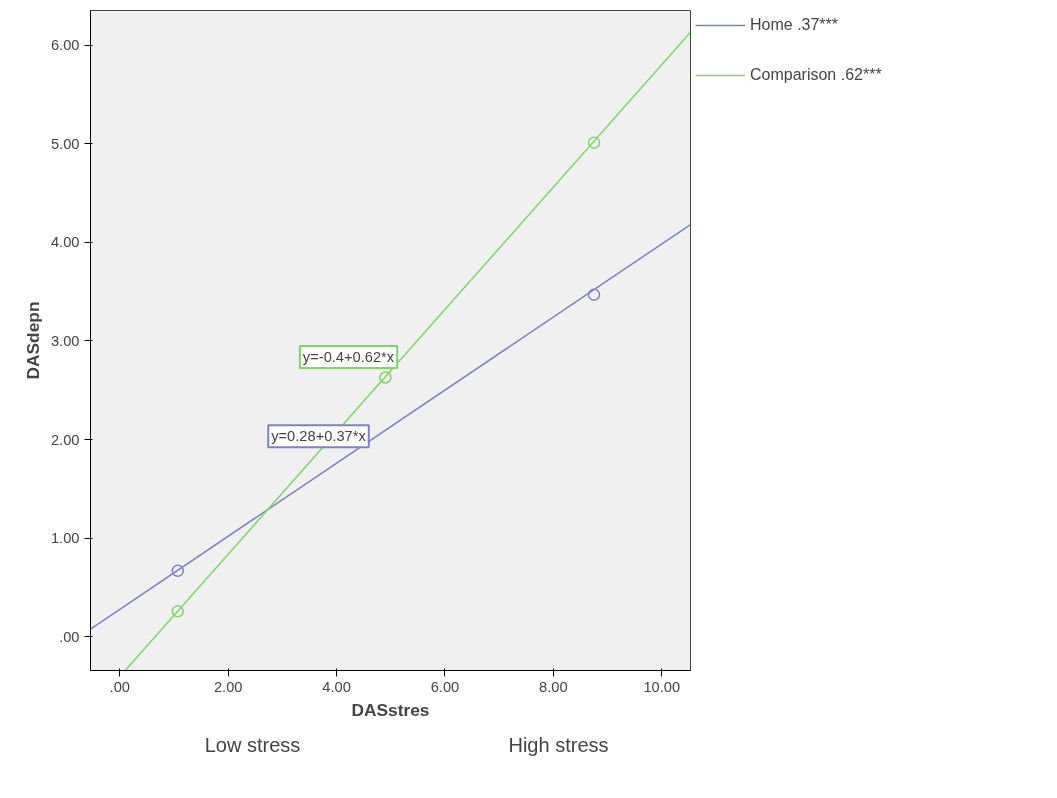 This screenshot has height=798, width=1057. I want to click on x-axis-title: DASstres, so click(390, 709).